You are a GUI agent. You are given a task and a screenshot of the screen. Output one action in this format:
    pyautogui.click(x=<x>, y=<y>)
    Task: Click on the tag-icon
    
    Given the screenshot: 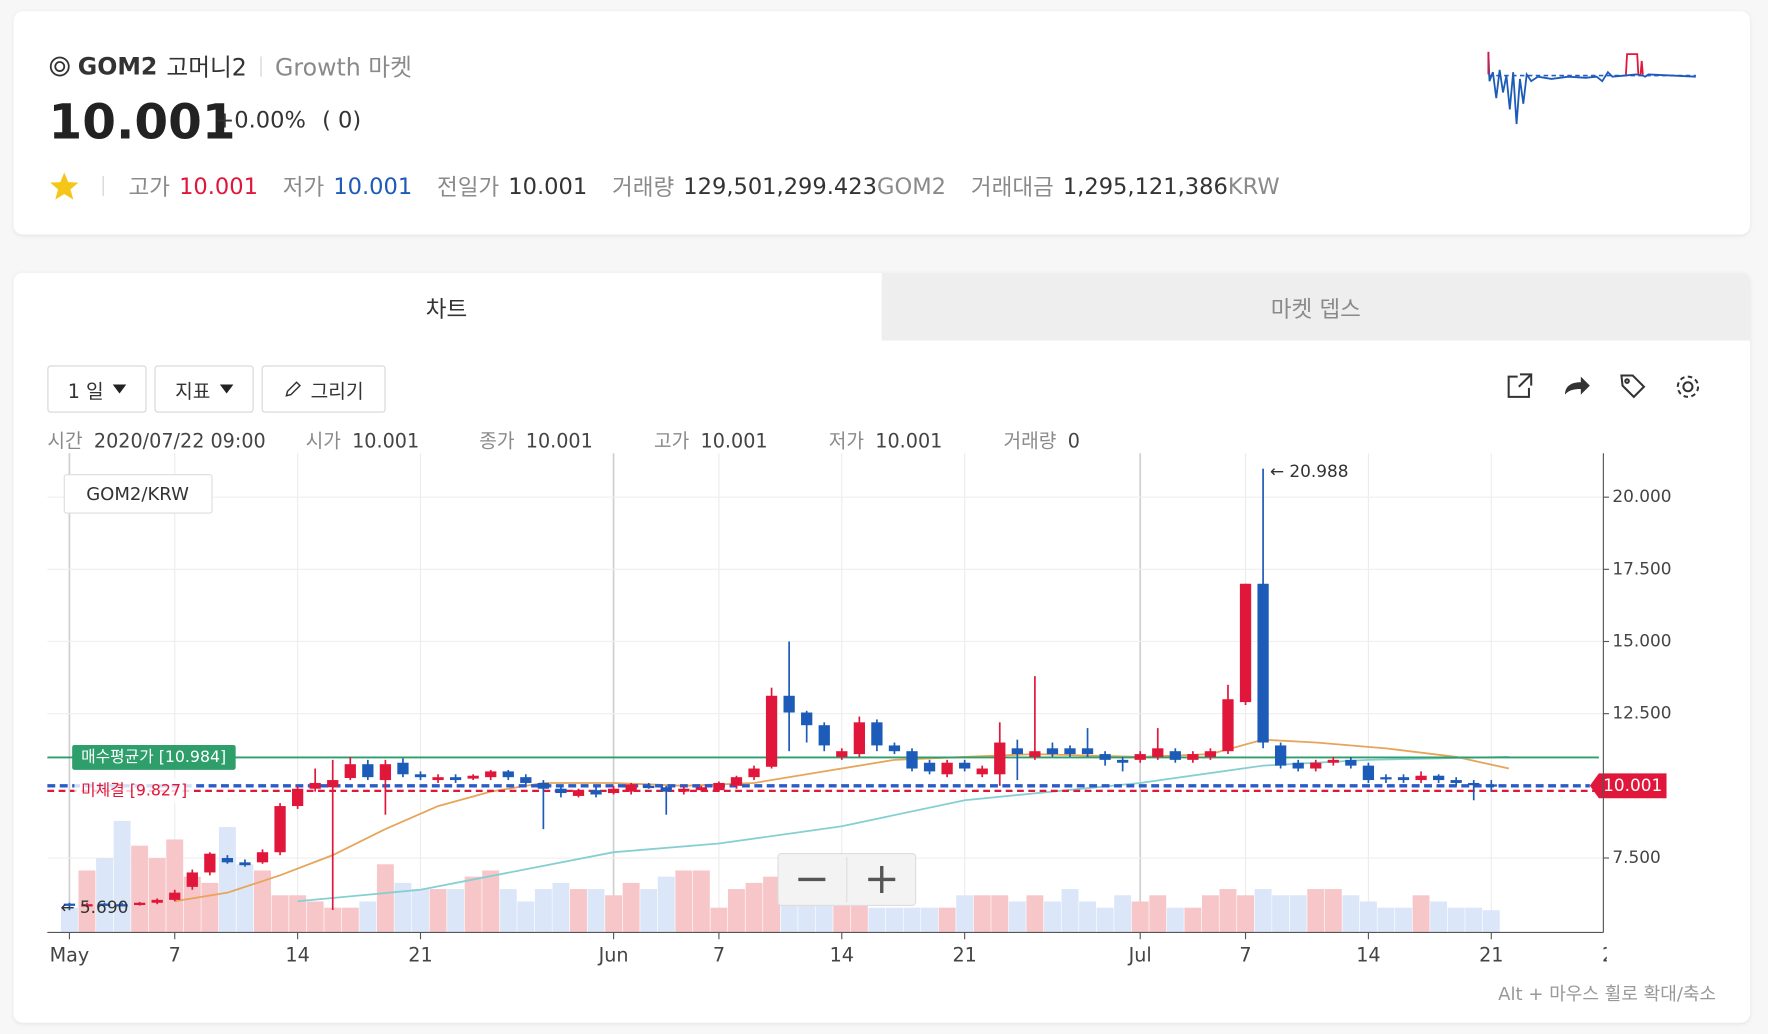 What is the action you would take?
    pyautogui.click(x=1633, y=386)
    